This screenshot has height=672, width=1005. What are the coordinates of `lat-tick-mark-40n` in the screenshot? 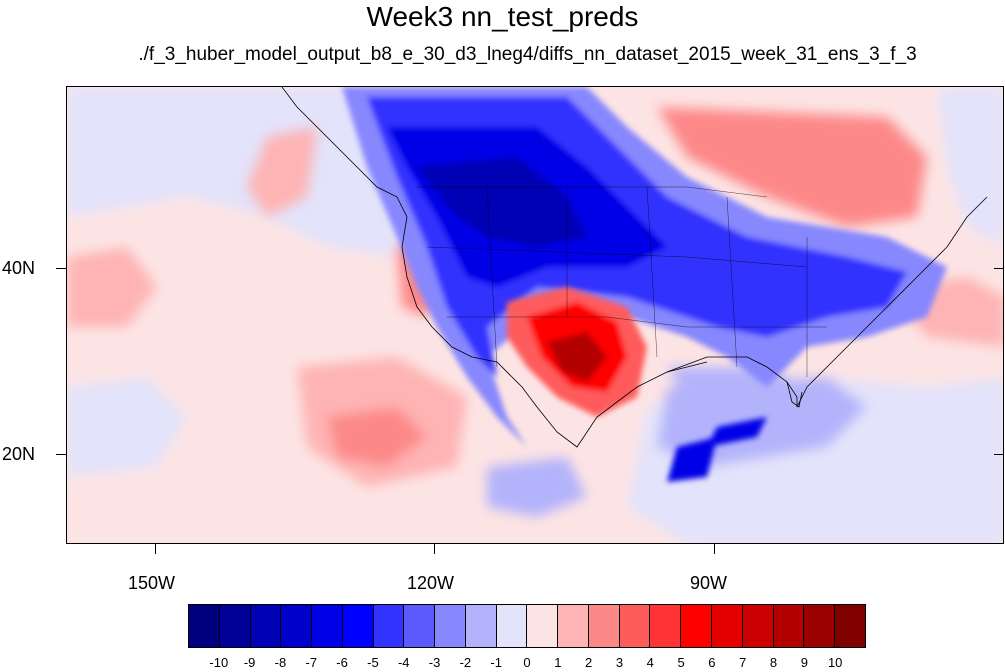 It's located at (61, 268).